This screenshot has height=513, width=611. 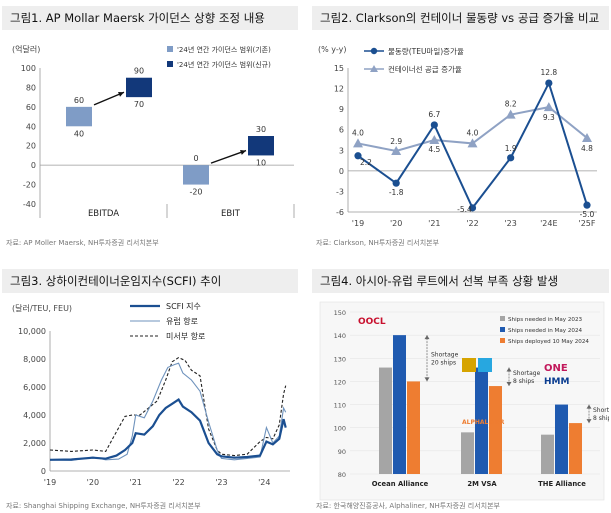 What do you see at coordinates (82, 243) in the screenshot?
I see `source-note: 자료: AP Moller Maersk, NH투자증권 리서치본부` at bounding box center [82, 243].